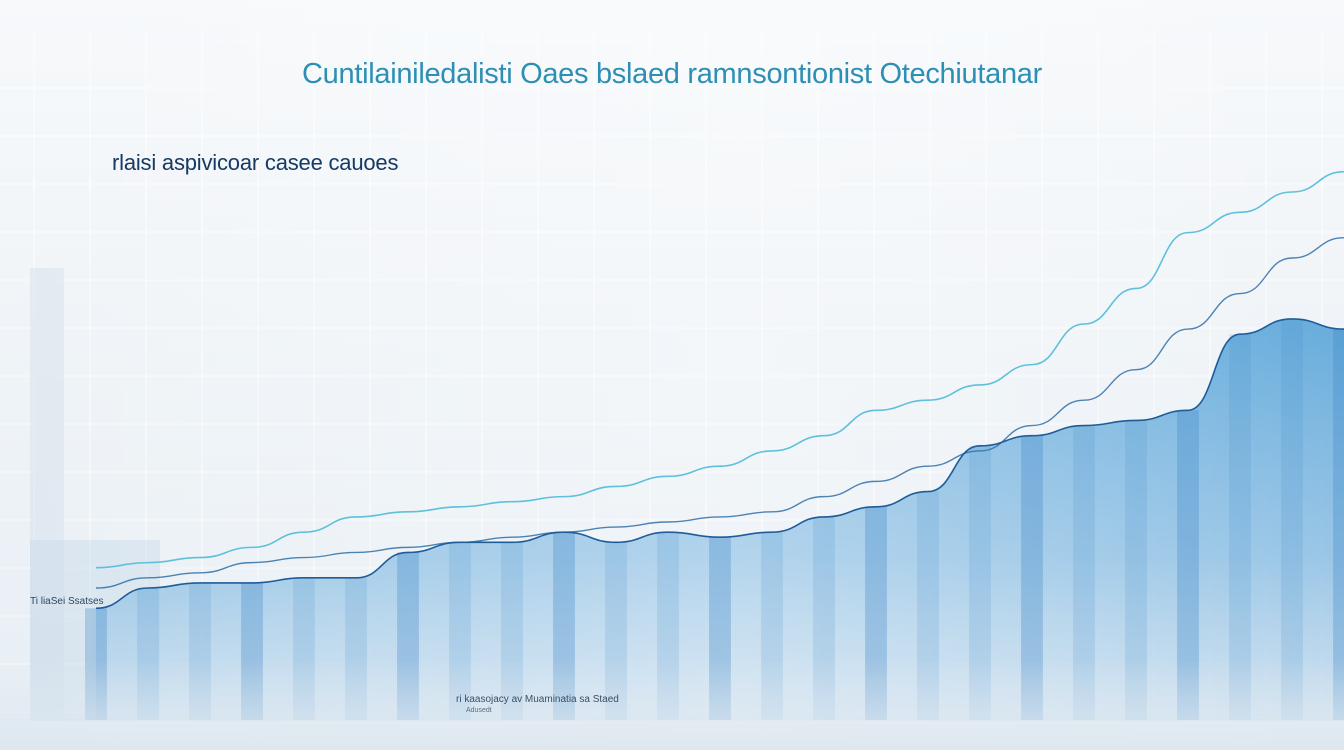 This screenshot has width=1344, height=750. What do you see at coordinates (672, 705) in the screenshot?
I see `floor-fade` at bounding box center [672, 705].